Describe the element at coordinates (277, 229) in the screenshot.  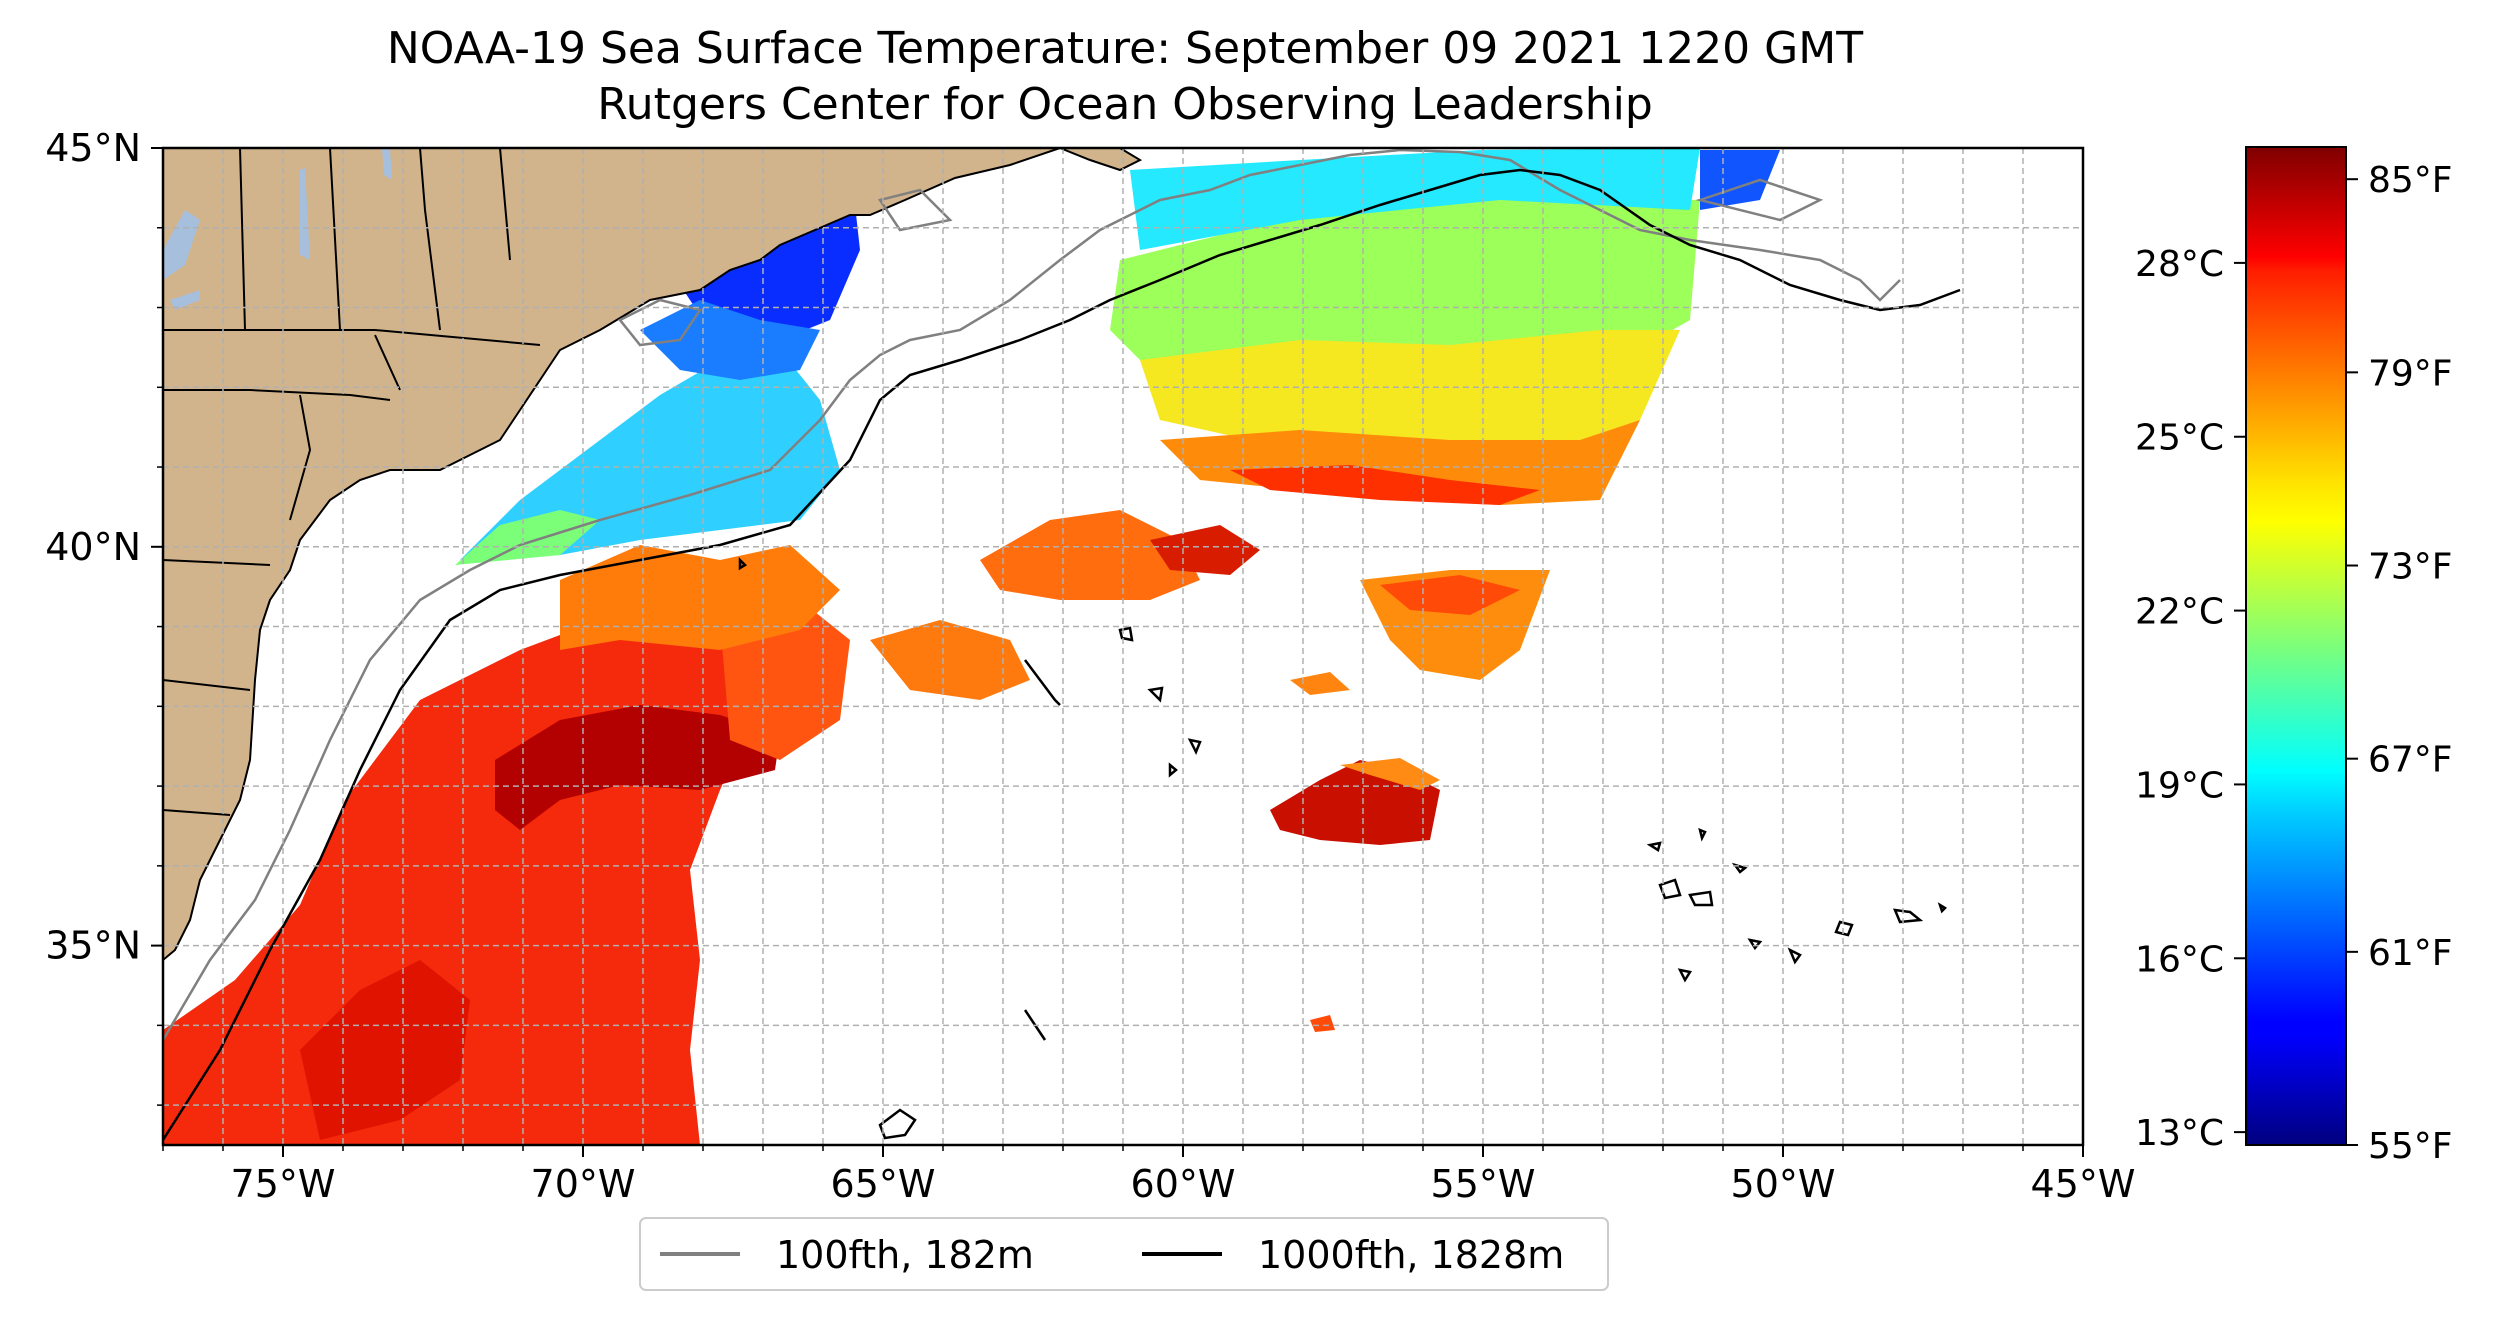
I see `lakes-layer` at that location.